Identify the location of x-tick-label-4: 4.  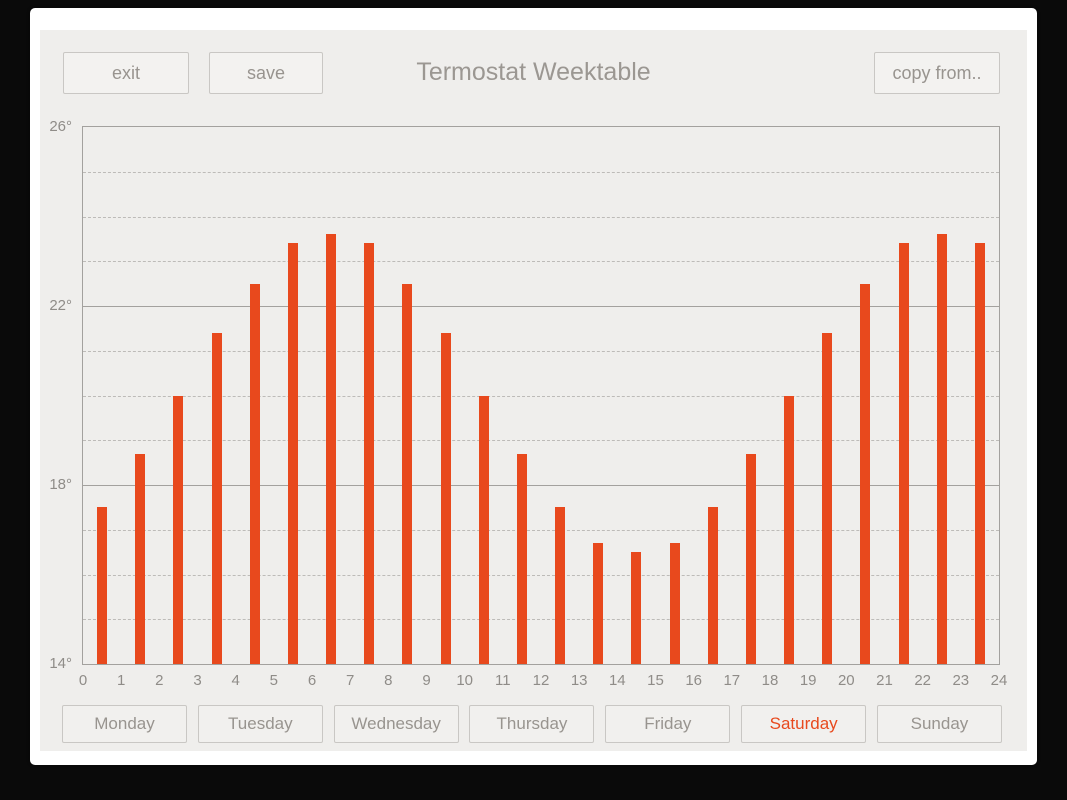
(235, 680).